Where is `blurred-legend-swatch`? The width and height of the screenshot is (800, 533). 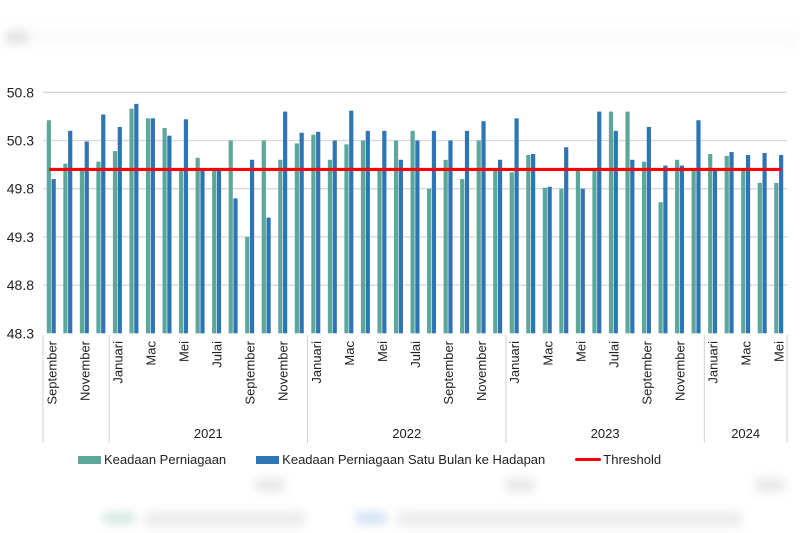
blurred-legend-swatch is located at coordinates (371, 518).